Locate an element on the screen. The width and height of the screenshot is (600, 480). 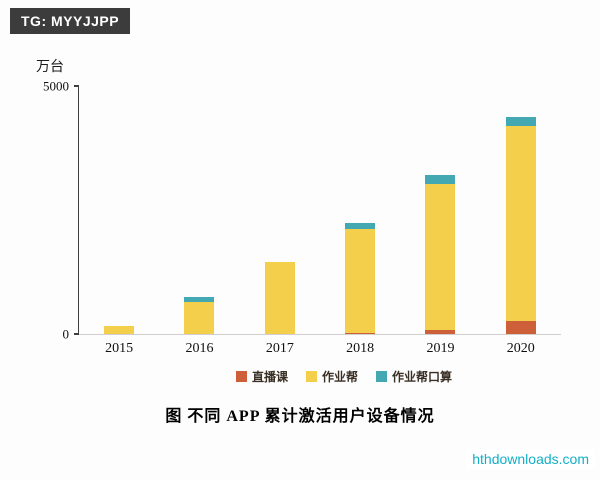
legend-swatch-zuoyebang is located at coordinates (311, 376).